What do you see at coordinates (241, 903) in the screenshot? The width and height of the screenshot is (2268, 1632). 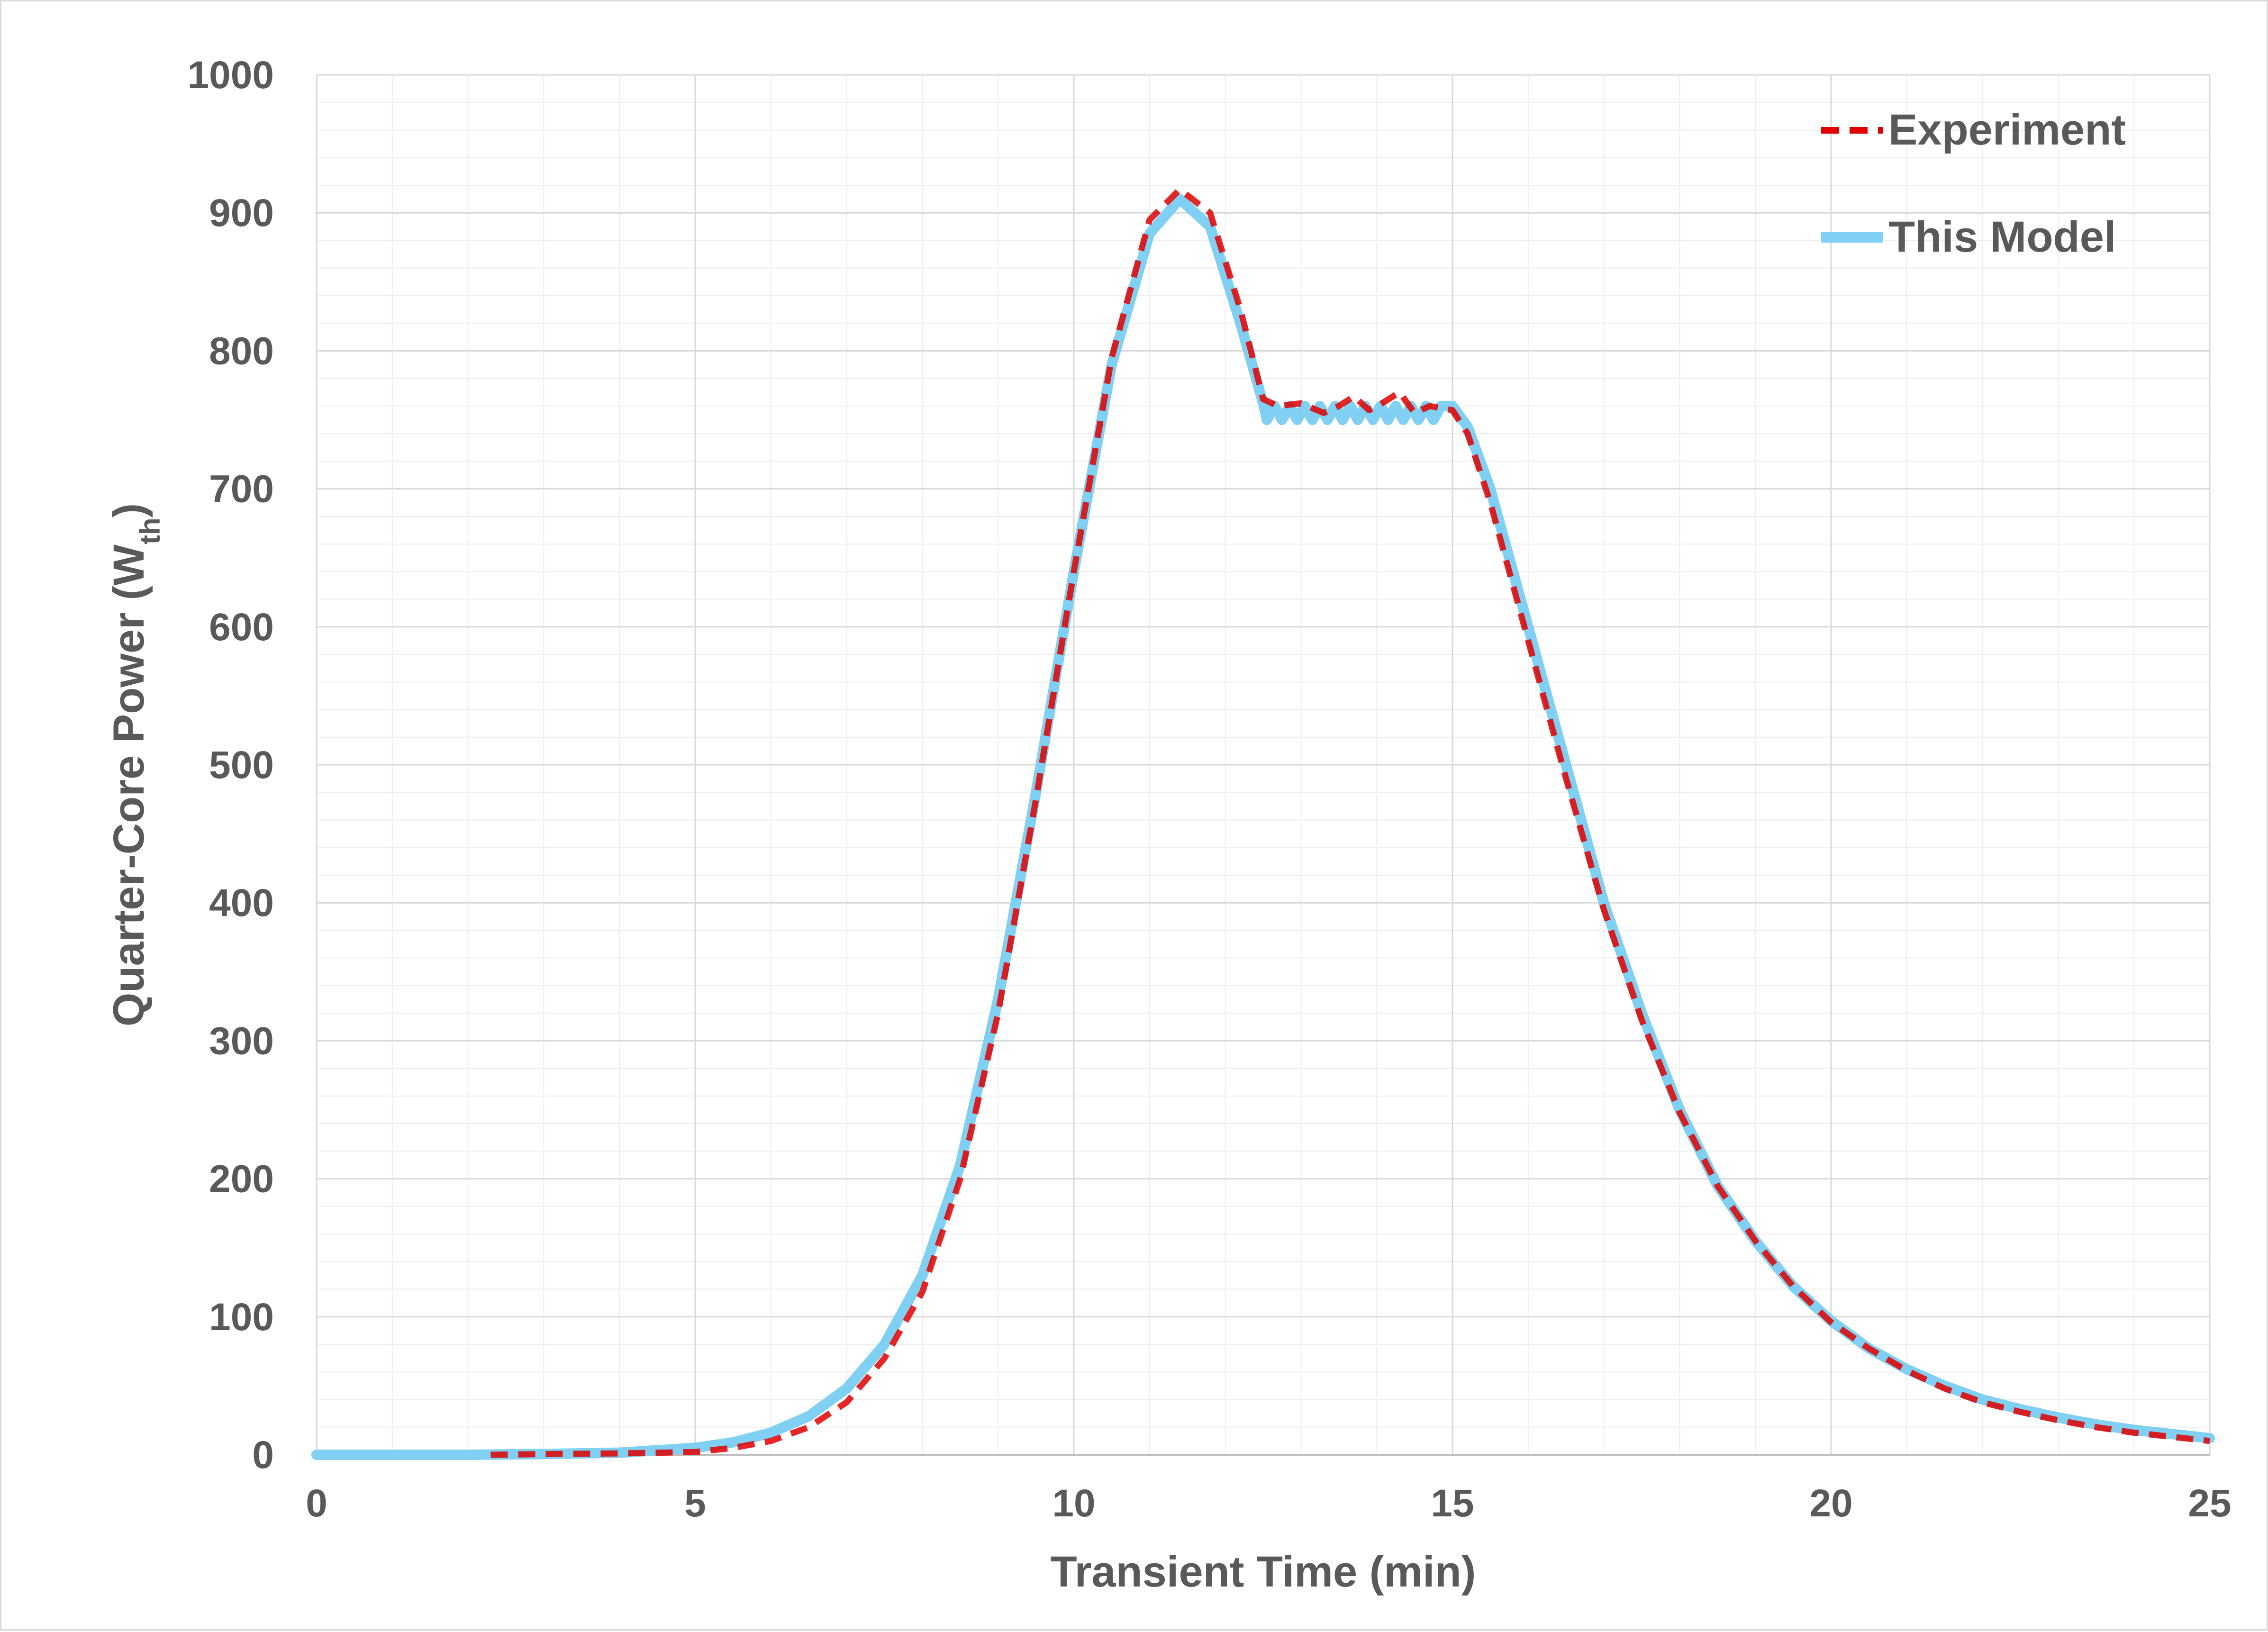 I see `y-tick-label: 400` at bounding box center [241, 903].